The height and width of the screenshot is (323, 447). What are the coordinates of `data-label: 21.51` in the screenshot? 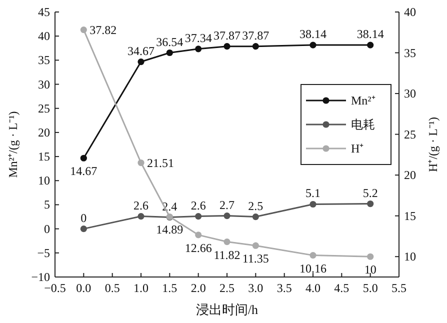 It's located at (160, 163).